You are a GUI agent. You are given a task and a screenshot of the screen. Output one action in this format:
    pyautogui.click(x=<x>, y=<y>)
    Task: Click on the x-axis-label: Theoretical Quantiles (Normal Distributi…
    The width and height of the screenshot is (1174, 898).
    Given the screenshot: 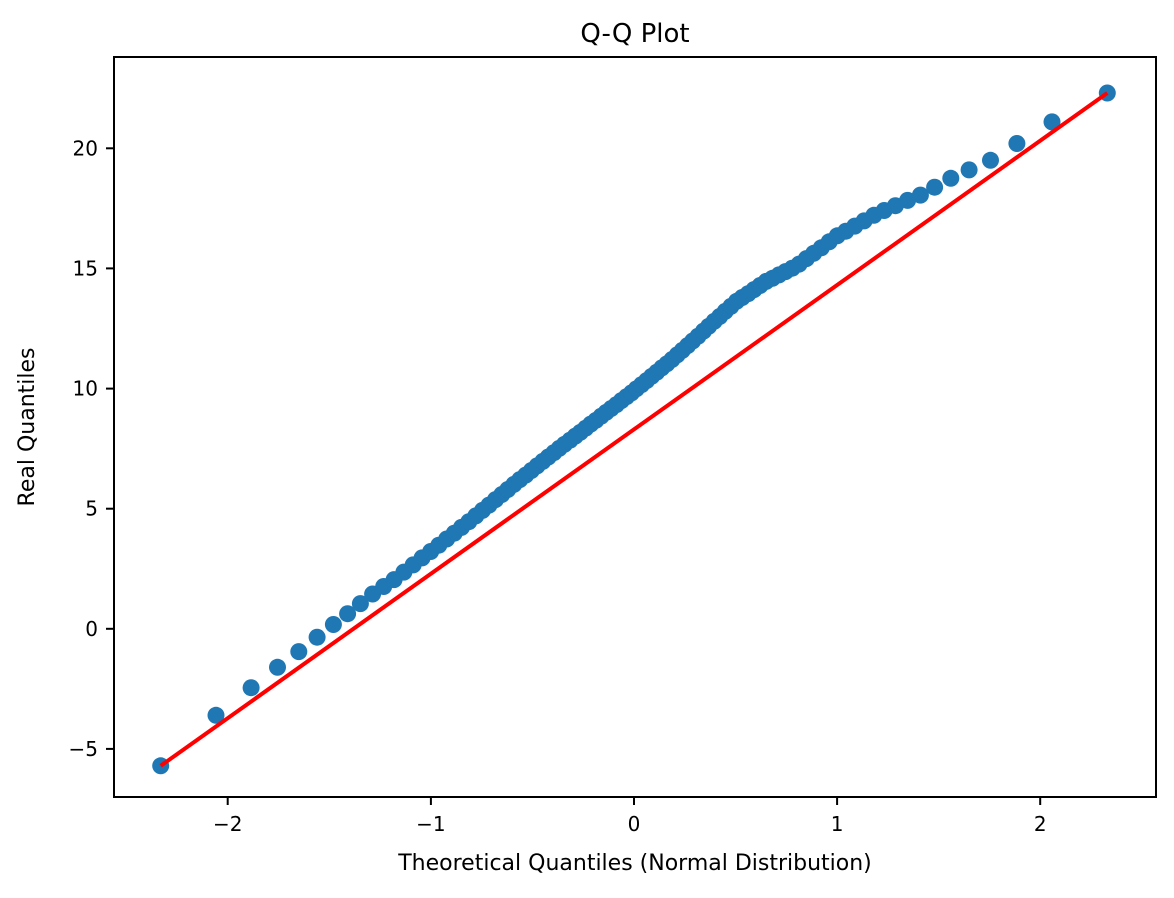 What is the action you would take?
    pyautogui.click(x=634, y=863)
    